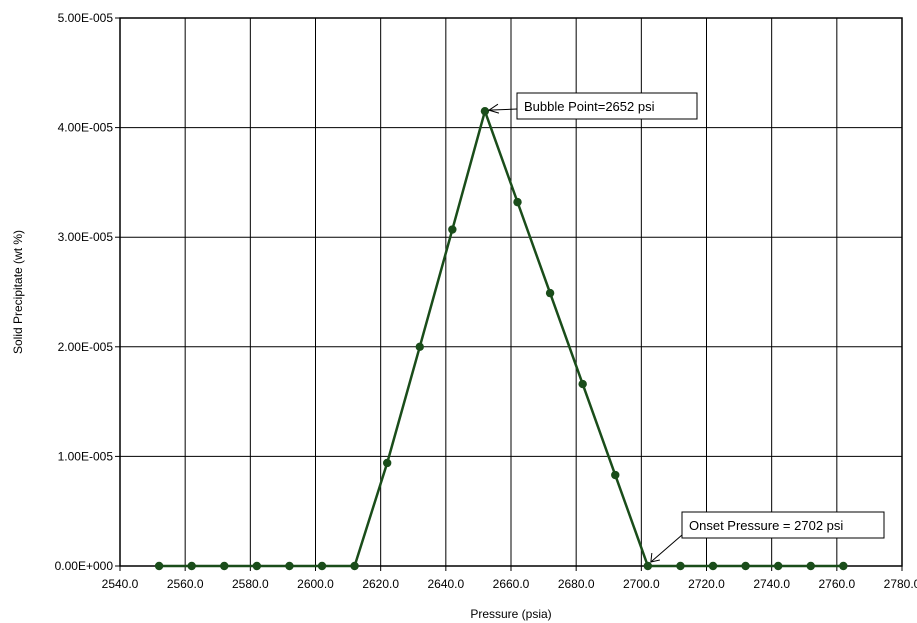  Describe the element at coordinates (380, 584) in the screenshot. I see `x-tick-label: 2620.0` at that location.